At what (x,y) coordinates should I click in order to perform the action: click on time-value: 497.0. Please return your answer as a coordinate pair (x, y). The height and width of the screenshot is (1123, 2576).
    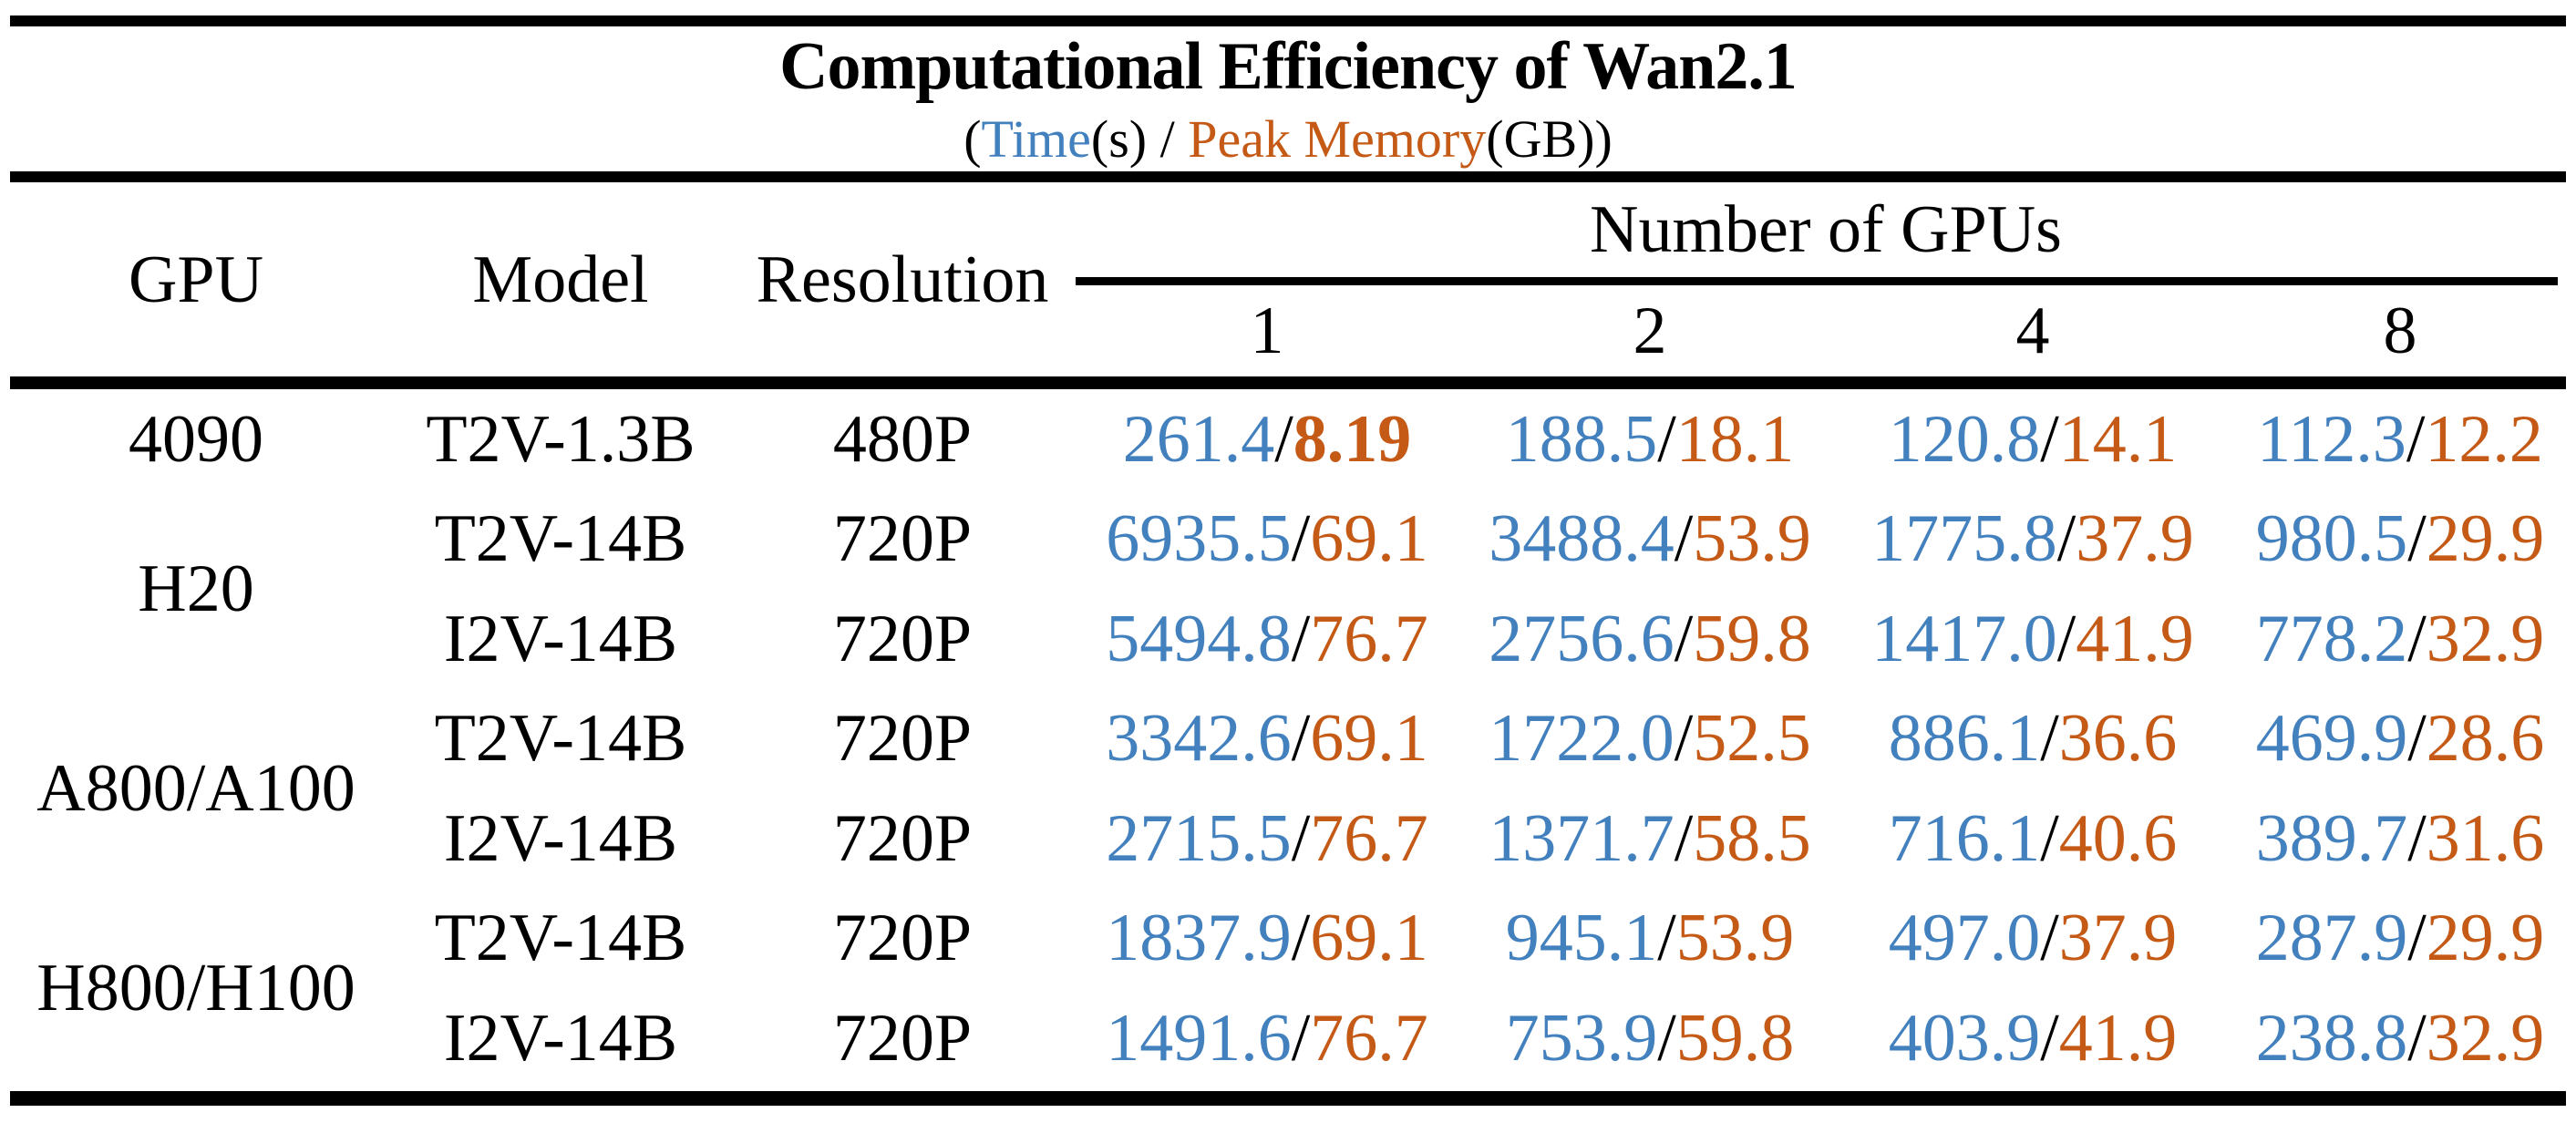
    Looking at the image, I should click on (1964, 939).